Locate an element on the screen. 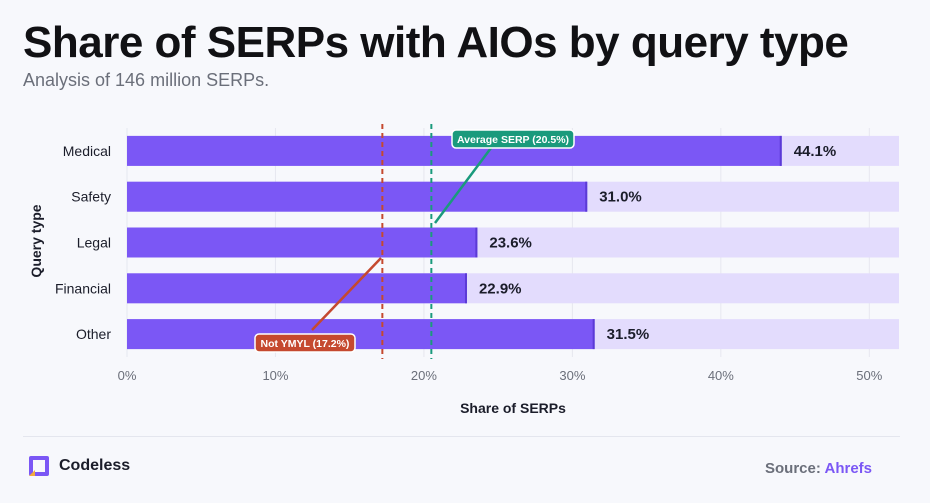 The image size is (930, 503). source-name: Ahrefs is located at coordinates (848, 468).